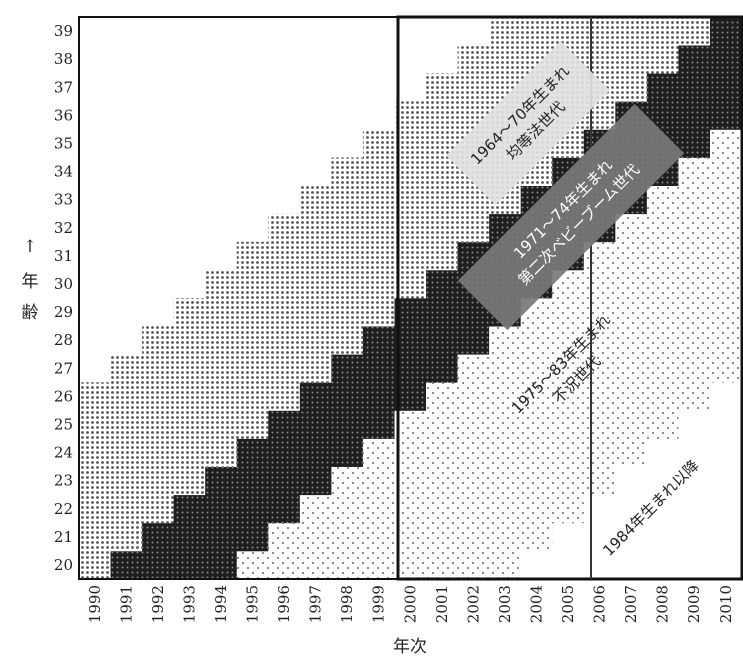 The image size is (743, 659). Describe the element at coordinates (63, 172) in the screenshot. I see `y-tick-34: 34` at that location.